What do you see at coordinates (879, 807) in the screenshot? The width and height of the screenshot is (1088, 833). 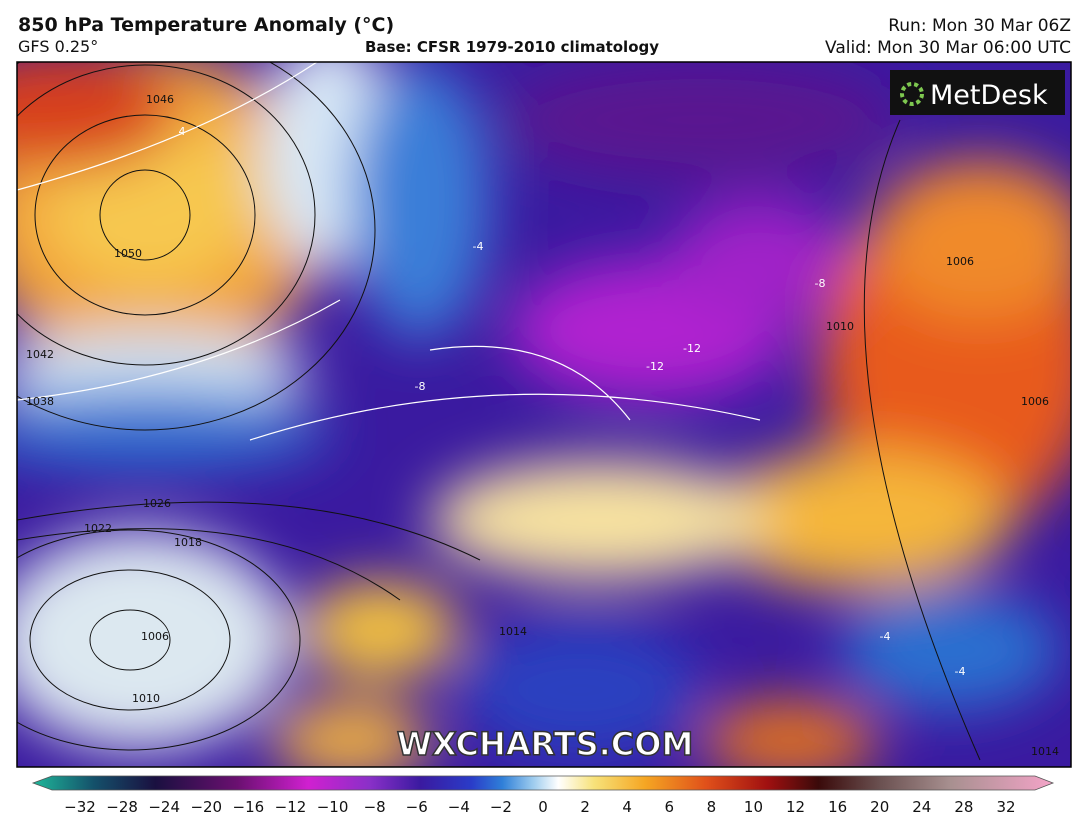 I see `colorbar-label: 20` at bounding box center [879, 807].